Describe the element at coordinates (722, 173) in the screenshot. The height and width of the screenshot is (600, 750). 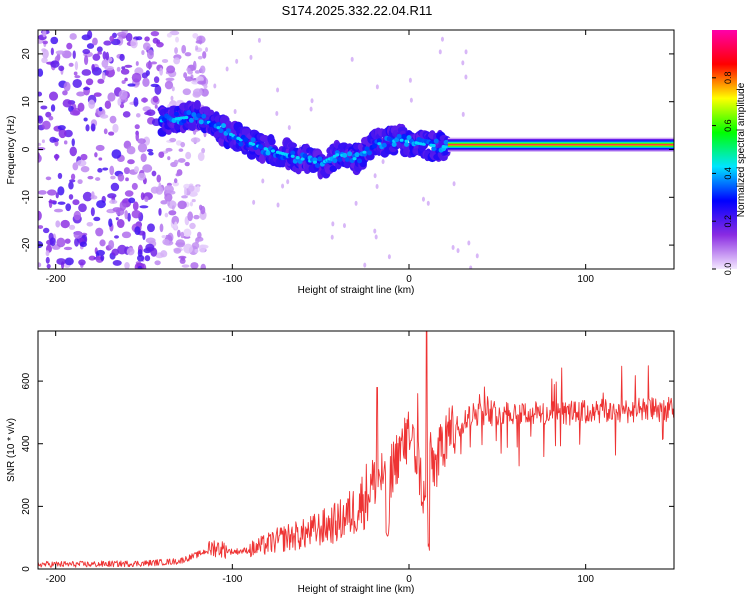
I see `colorbar-ticks: 0.0 0.2 0.4 0.6 0.8` at that location.